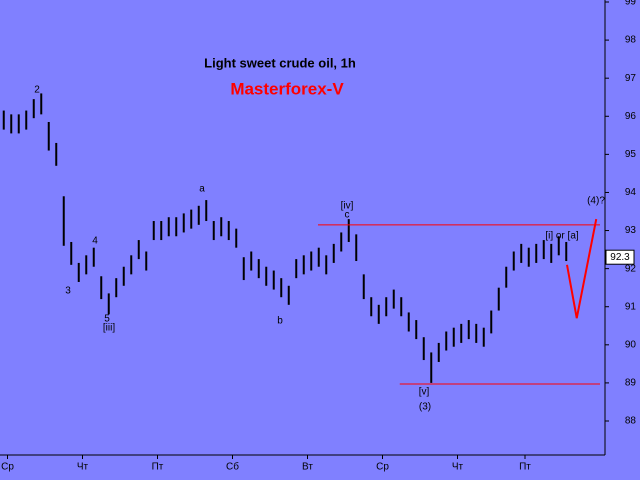 The width and height of the screenshot is (640, 480). What do you see at coordinates (280, 62) in the screenshot?
I see `chart-title: Light sweet crude oil, 1h` at bounding box center [280, 62].